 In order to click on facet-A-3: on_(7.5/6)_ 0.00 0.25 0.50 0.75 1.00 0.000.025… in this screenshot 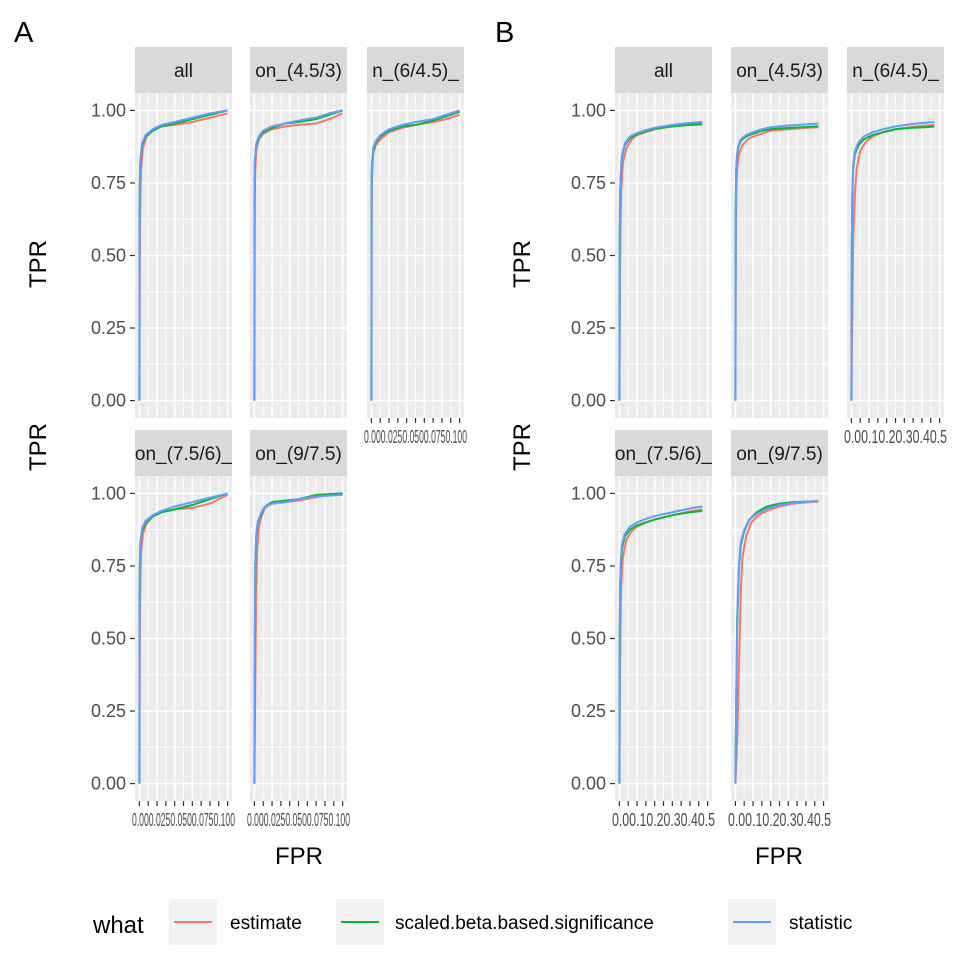, I will do `click(163, 630)`.